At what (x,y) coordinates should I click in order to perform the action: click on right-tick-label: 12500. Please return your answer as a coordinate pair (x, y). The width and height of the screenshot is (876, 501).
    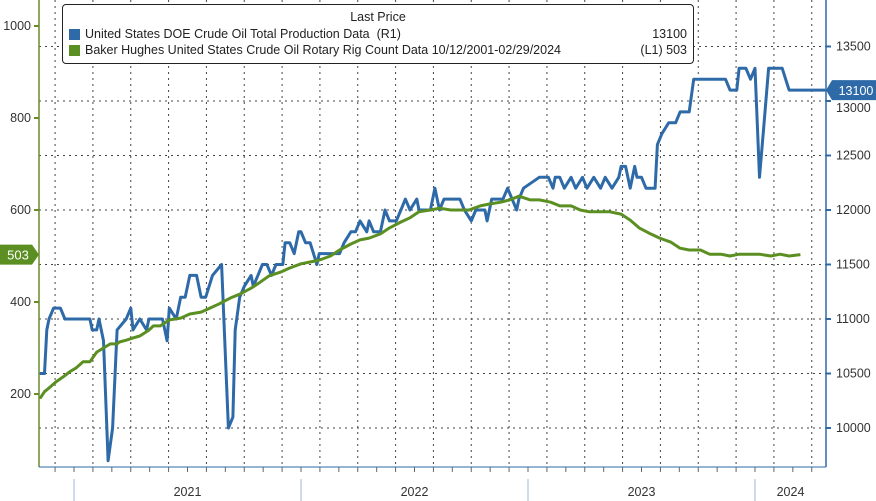
    Looking at the image, I should click on (853, 156).